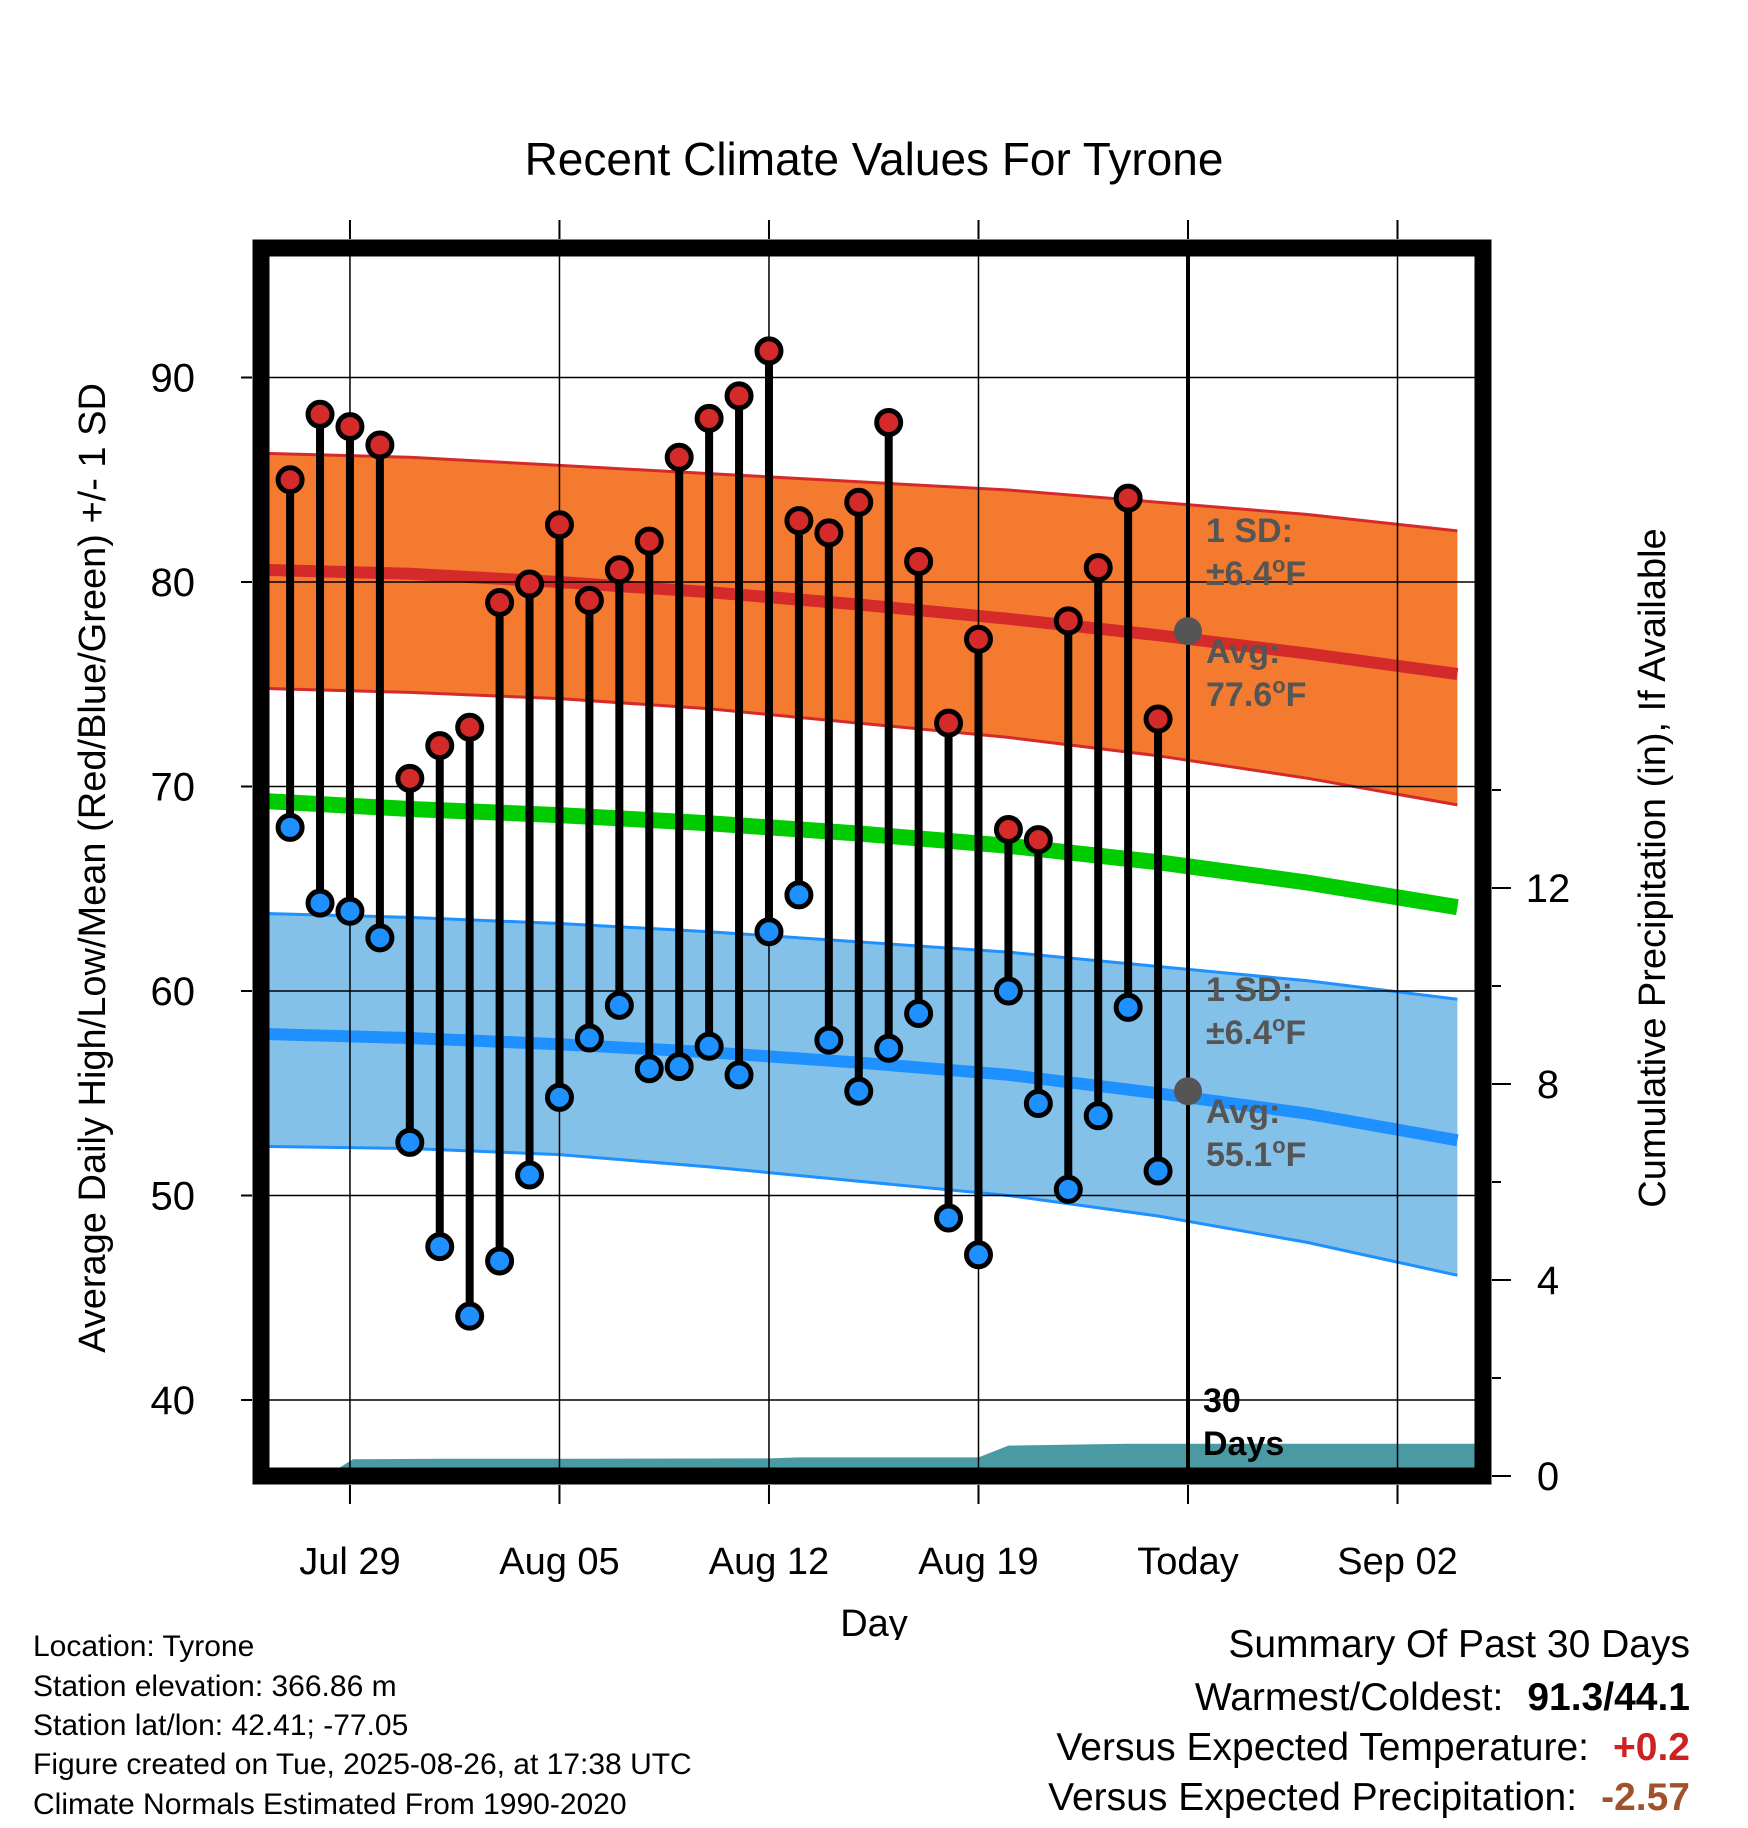 Image resolution: width=1748 pixels, height=1828 pixels. What do you see at coordinates (1645, 1797) in the screenshot?
I see `precip-anomaly-value: -2.57` at bounding box center [1645, 1797].